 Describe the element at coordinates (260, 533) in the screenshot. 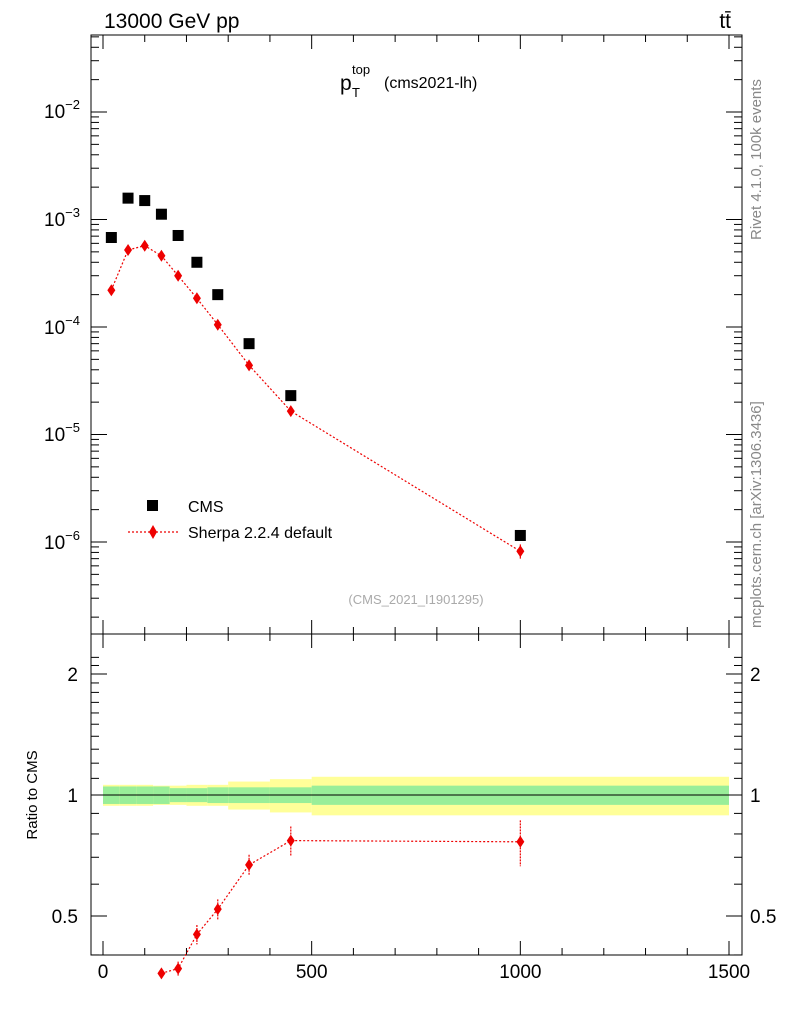

I see `legend-sherpa-label: Sherpa 2.2.4 default` at that location.